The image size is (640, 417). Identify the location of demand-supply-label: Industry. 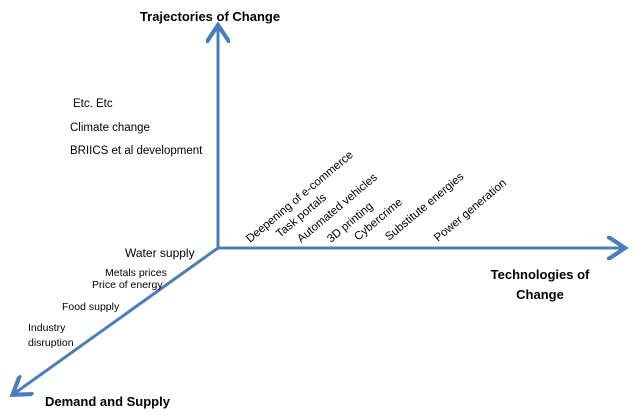
(47, 328).